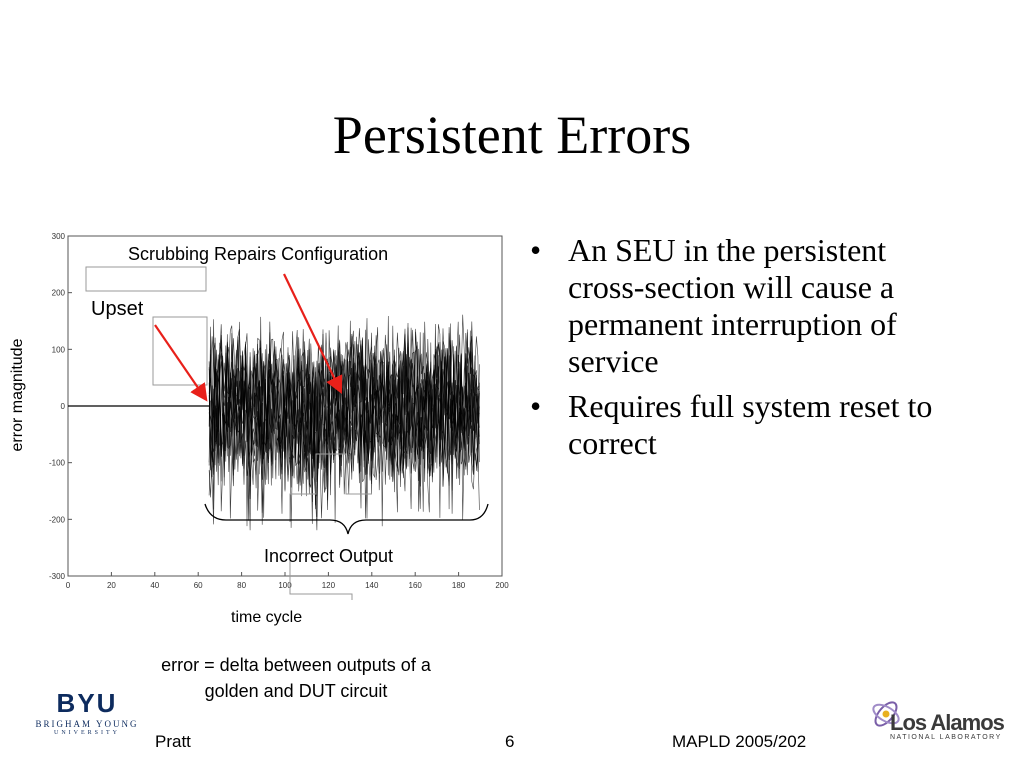 The image size is (1024, 768). Describe the element at coordinates (59, 236) in the screenshot. I see `y-tick-label: 300` at that location.